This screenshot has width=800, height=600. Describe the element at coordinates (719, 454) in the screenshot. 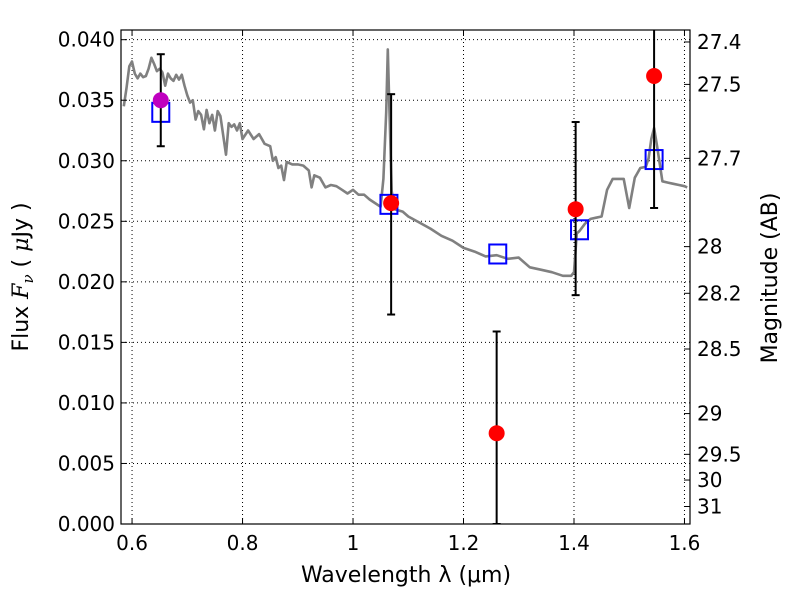

I see `y2-tick-label-29.5: 29.5` at that location.